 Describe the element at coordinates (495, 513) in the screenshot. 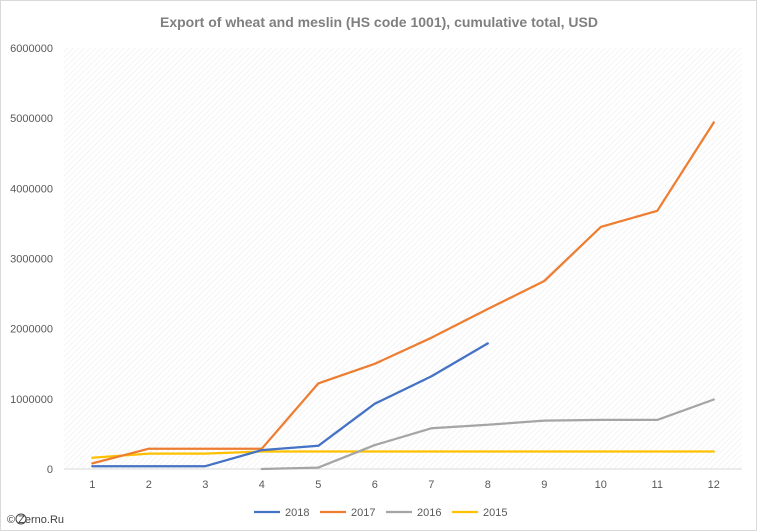

I see `legend-label-2015: 2015` at that location.